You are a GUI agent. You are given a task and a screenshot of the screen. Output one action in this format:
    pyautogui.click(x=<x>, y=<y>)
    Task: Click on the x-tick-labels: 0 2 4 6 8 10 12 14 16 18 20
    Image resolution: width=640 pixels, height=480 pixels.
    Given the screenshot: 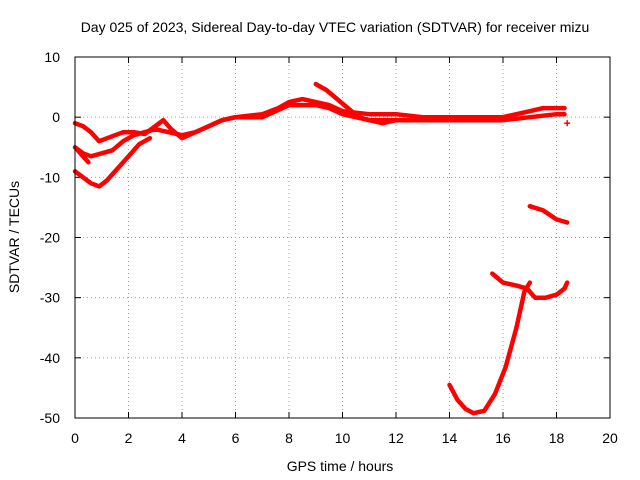 What is the action you would take?
    pyautogui.click(x=344, y=438)
    